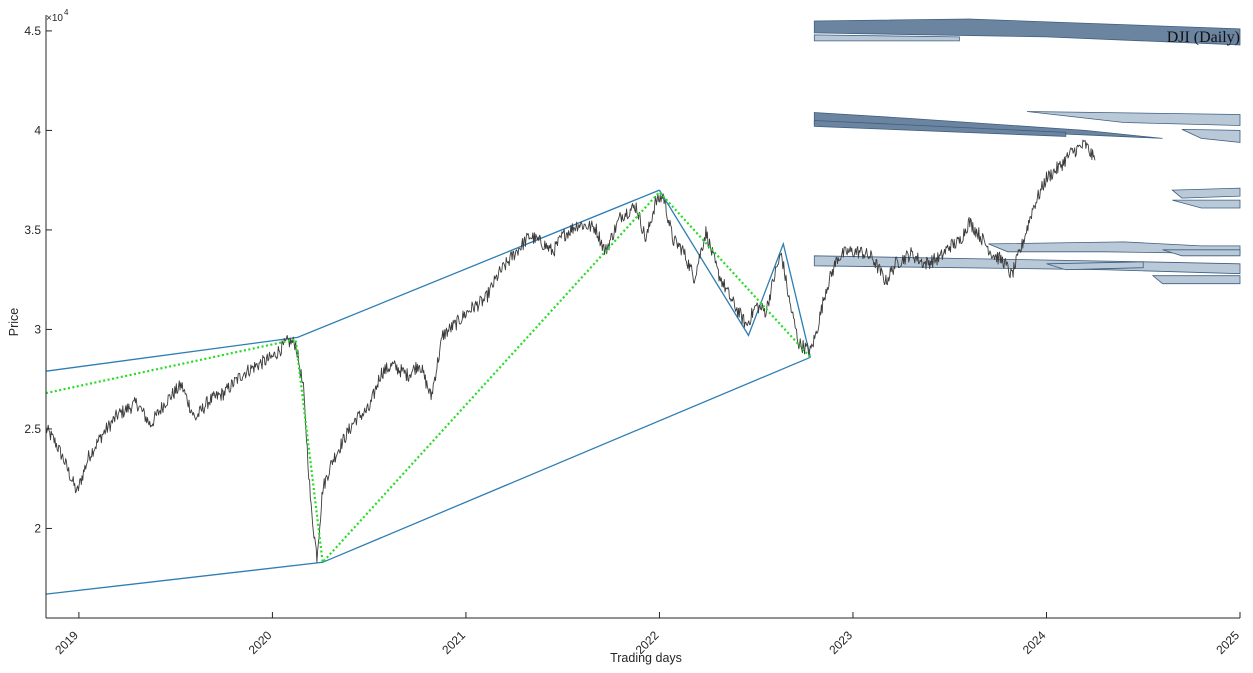 Image resolution: width=1253 pixels, height=673 pixels. I want to click on y-tick-label: 4.5, so click(32, 31).